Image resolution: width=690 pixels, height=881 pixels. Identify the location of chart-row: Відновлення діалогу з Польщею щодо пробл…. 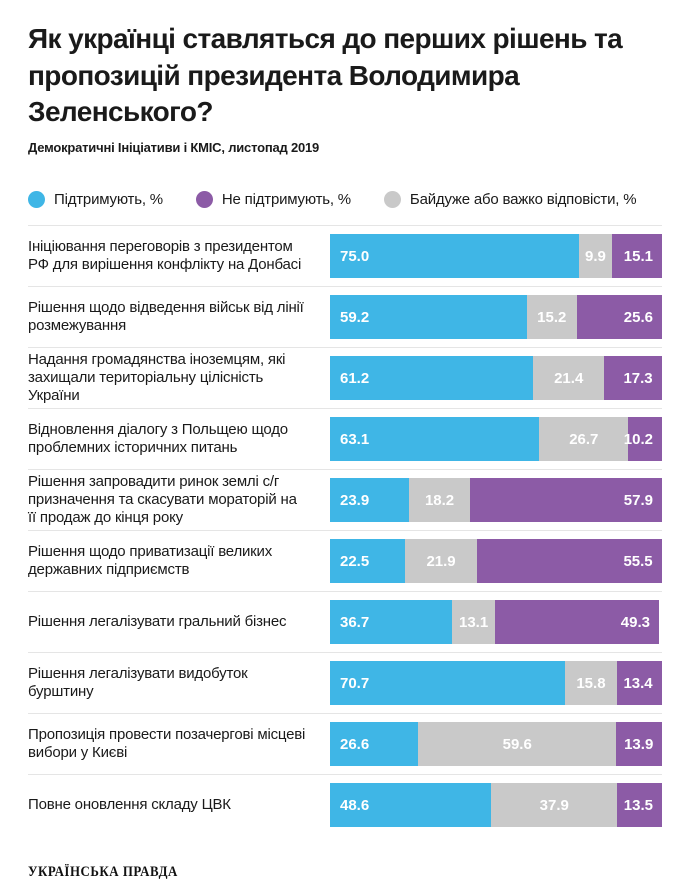
(345, 438).